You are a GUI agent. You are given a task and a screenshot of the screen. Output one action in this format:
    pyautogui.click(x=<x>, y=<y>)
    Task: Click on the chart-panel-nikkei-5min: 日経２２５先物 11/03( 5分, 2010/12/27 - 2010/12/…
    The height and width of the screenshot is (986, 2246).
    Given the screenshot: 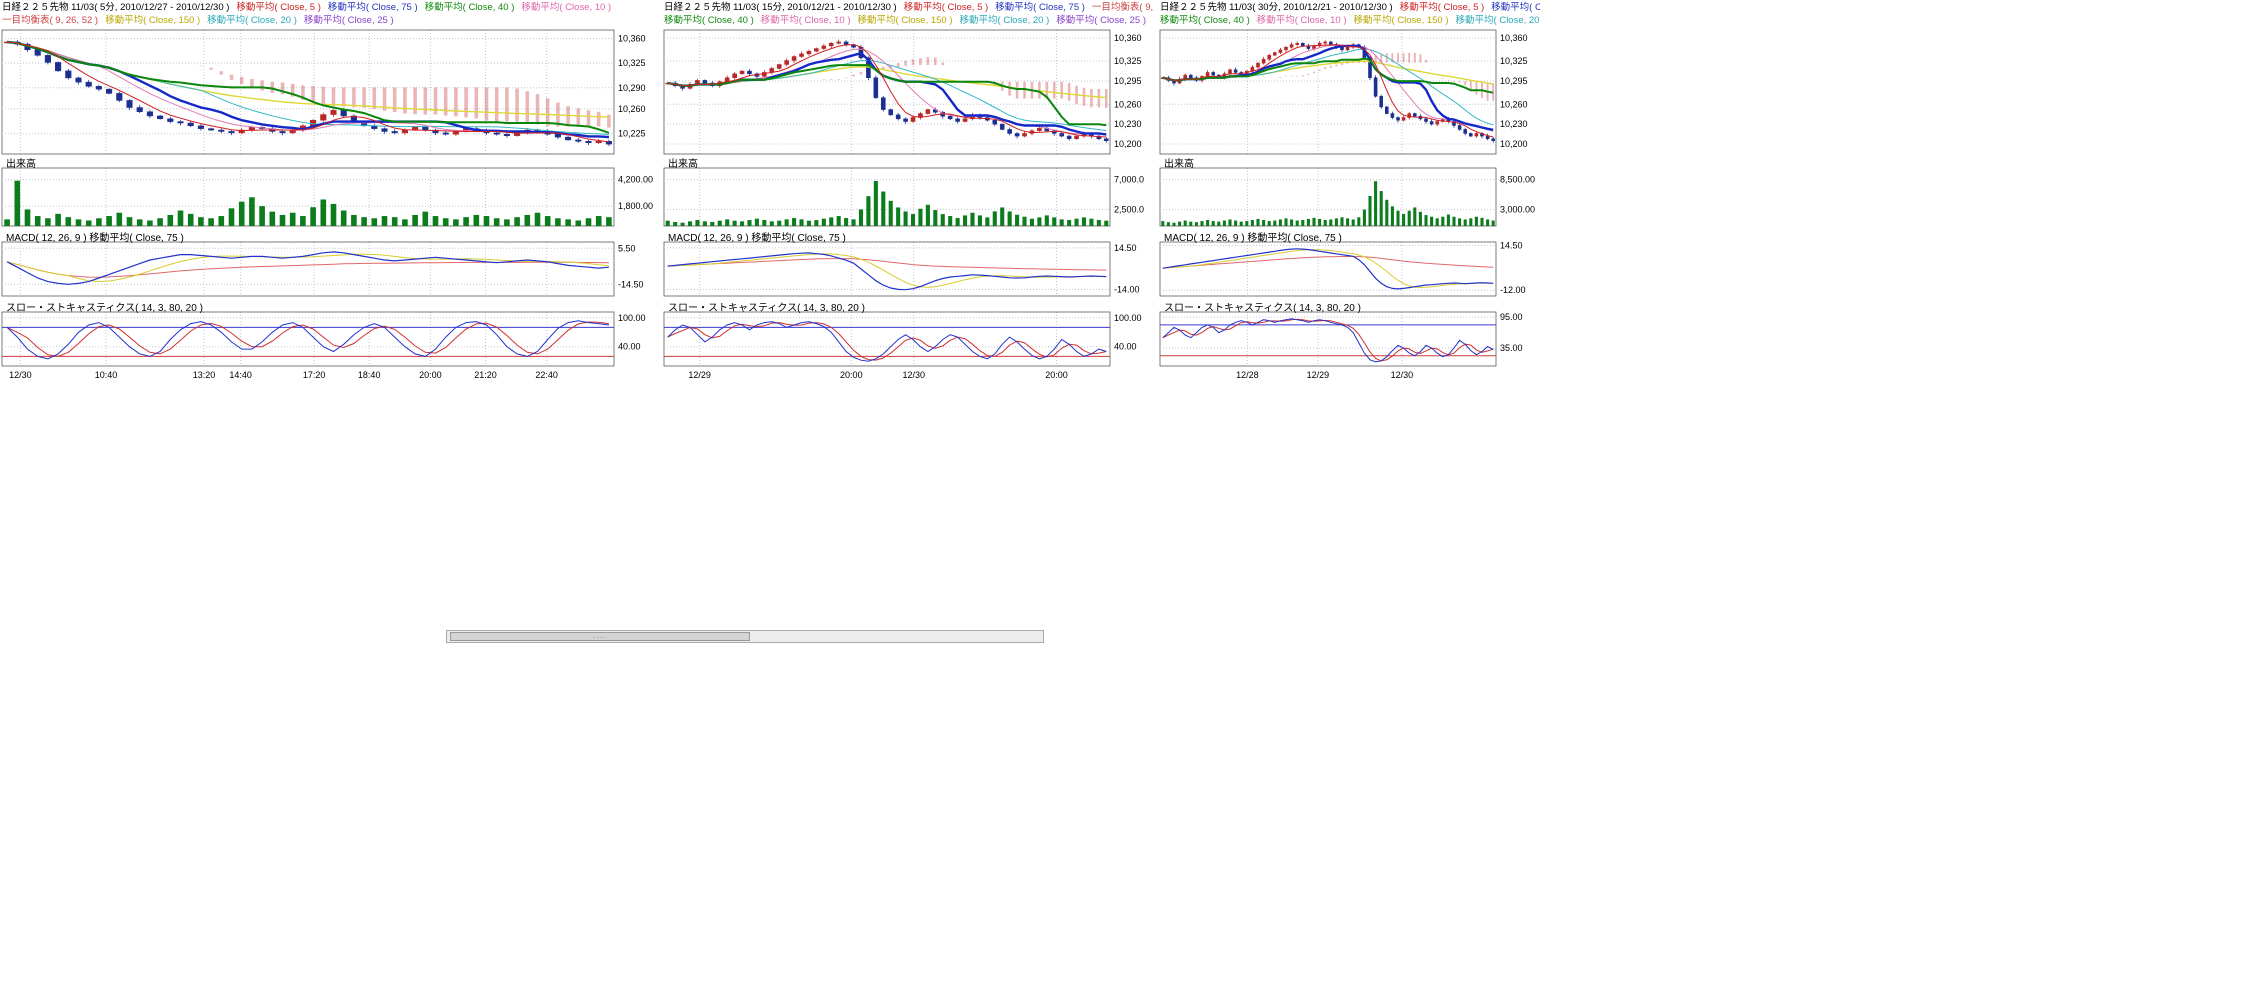 What is the action you would take?
    pyautogui.click(x=330, y=190)
    